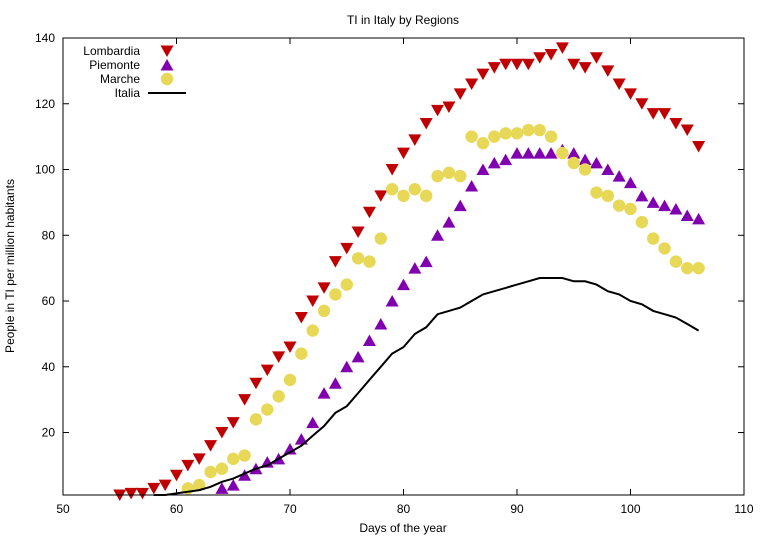 This screenshot has width=767, height=537. I want to click on legend-item-lombardia: Lombardia, so click(128, 51).